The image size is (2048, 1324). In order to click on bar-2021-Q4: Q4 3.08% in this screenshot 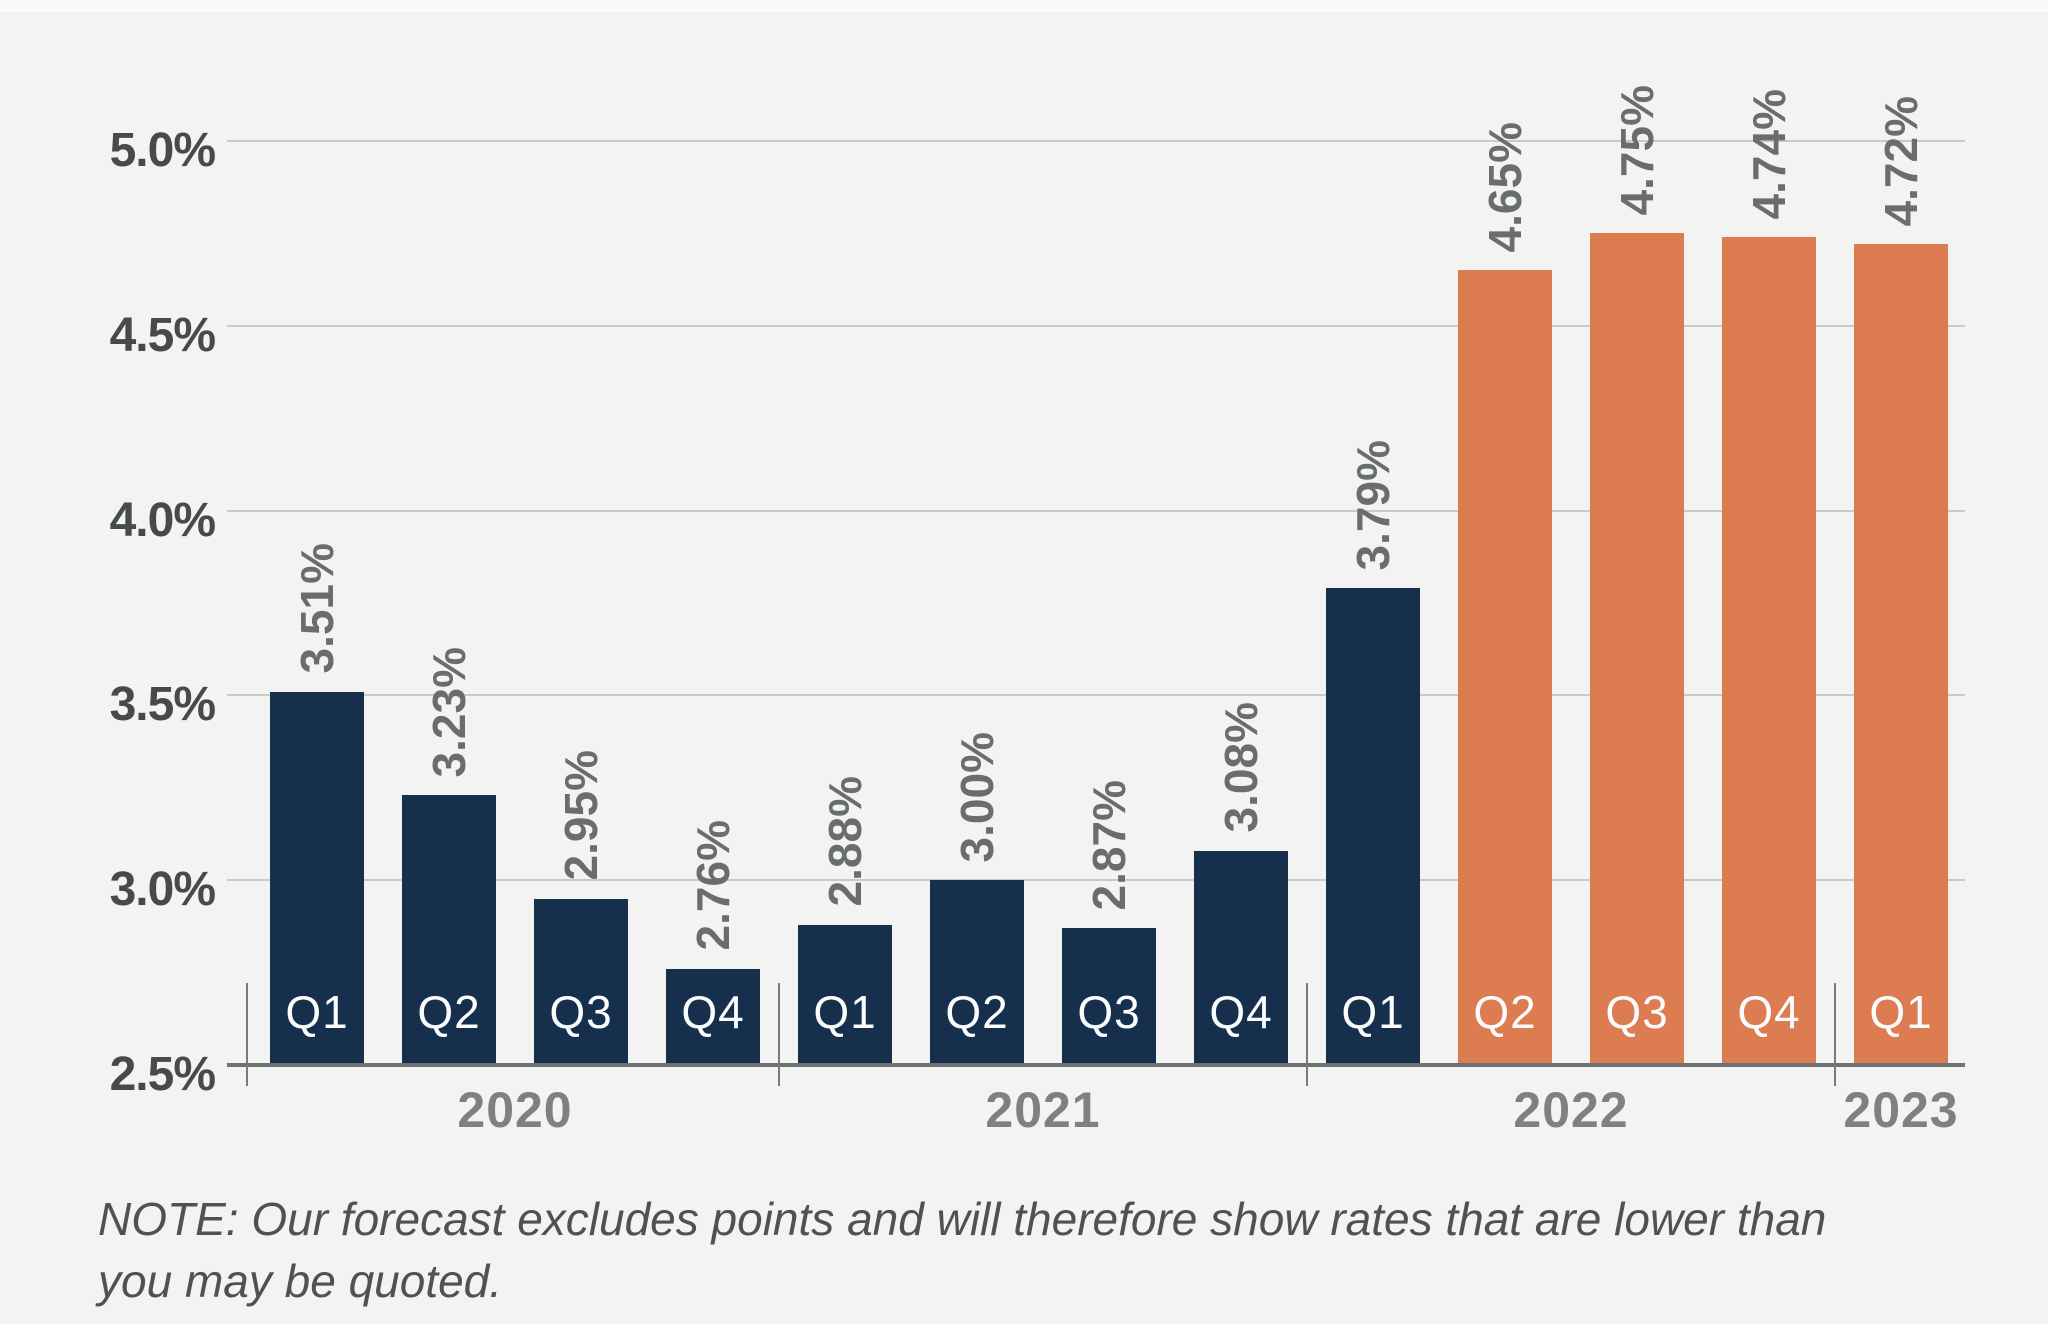, I will do `click(1241, 883)`.